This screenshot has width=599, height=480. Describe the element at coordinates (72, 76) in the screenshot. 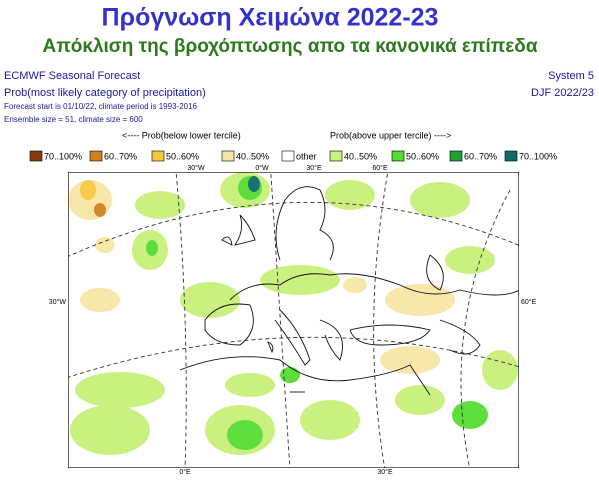

I see `info-line: ECMWF Seasonal Forecast` at that location.